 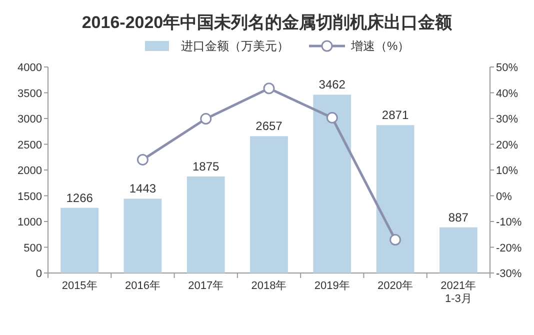 What do you see at coordinates (509, 222) in the screenshot?
I see `y2-tick-label: -10%` at bounding box center [509, 222].